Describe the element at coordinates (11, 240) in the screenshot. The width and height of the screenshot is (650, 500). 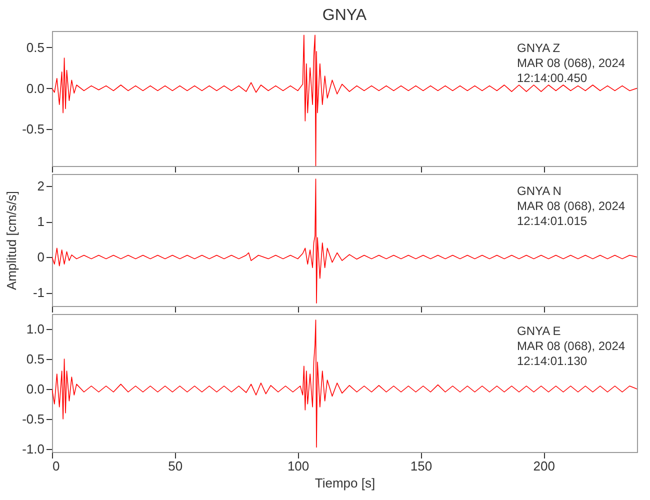
I see `y-axis-title: Amplitud [cm/s/s]` at that location.